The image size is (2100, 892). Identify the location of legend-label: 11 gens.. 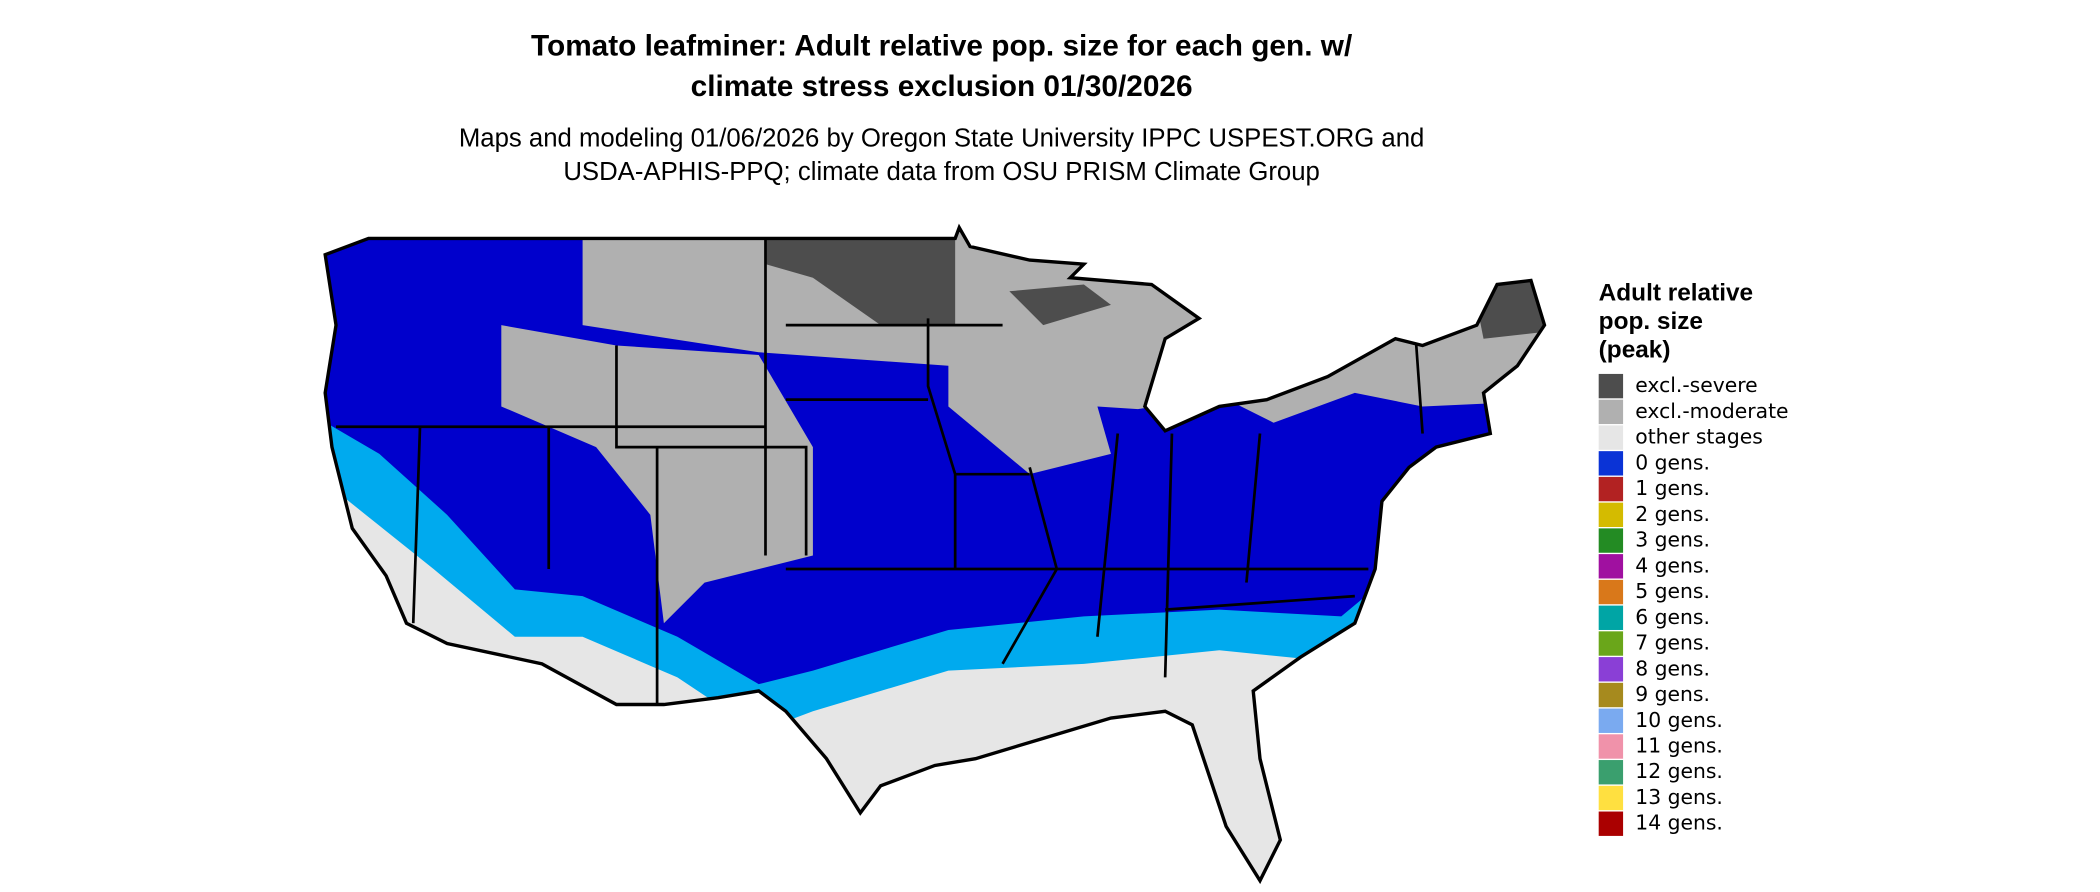
(1679, 745).